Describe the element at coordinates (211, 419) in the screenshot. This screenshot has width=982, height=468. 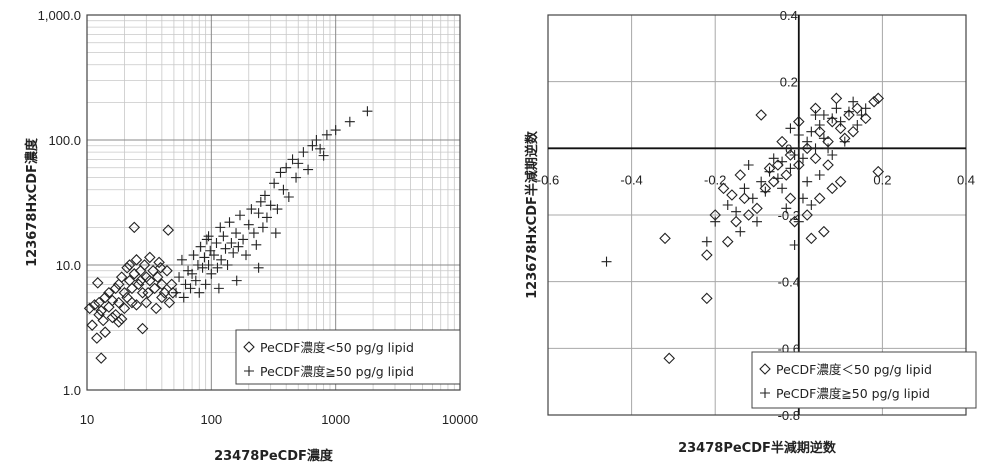
I see `chart-1-x-tick-label: 100` at that location.